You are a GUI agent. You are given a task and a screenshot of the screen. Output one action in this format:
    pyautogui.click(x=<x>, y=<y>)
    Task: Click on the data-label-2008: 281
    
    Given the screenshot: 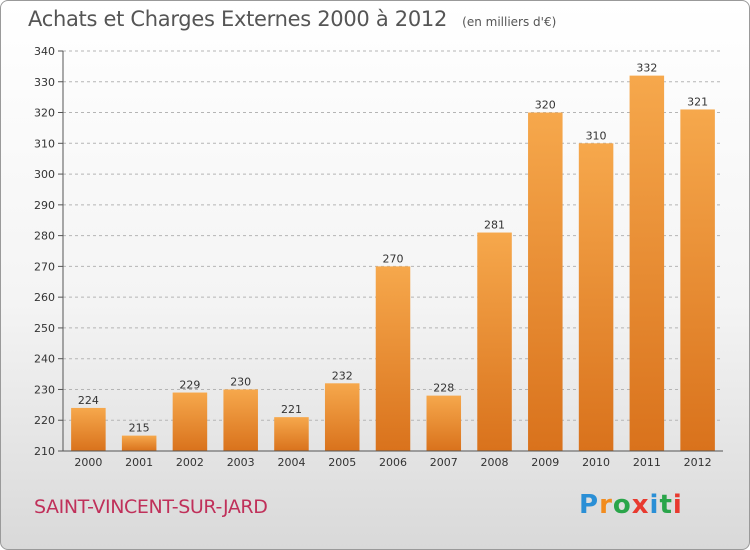 What is the action you would take?
    pyautogui.click(x=494, y=225)
    